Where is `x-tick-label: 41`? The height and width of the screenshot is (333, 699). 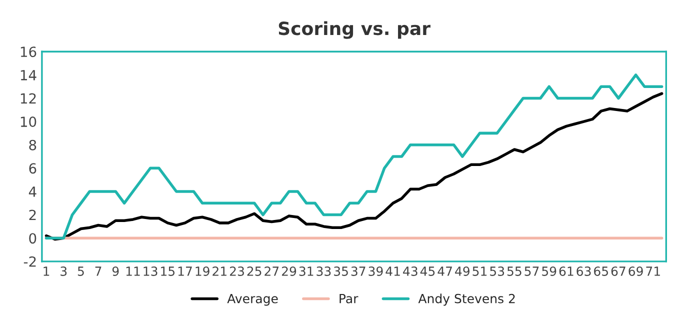 x-tick-label: 41 is located at coordinates (393, 271).